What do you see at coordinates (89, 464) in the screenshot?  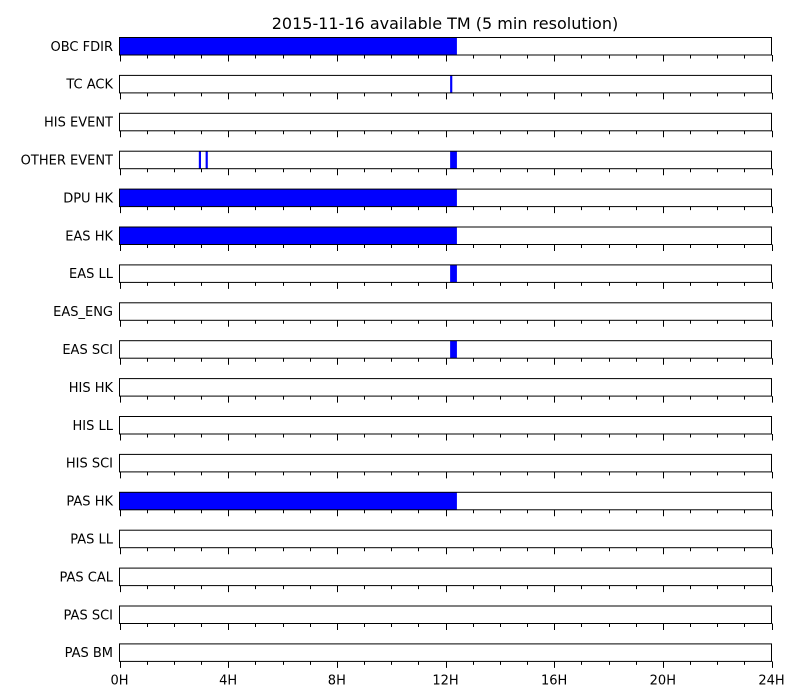 I see `row-label: HIS SCI` at bounding box center [89, 464].